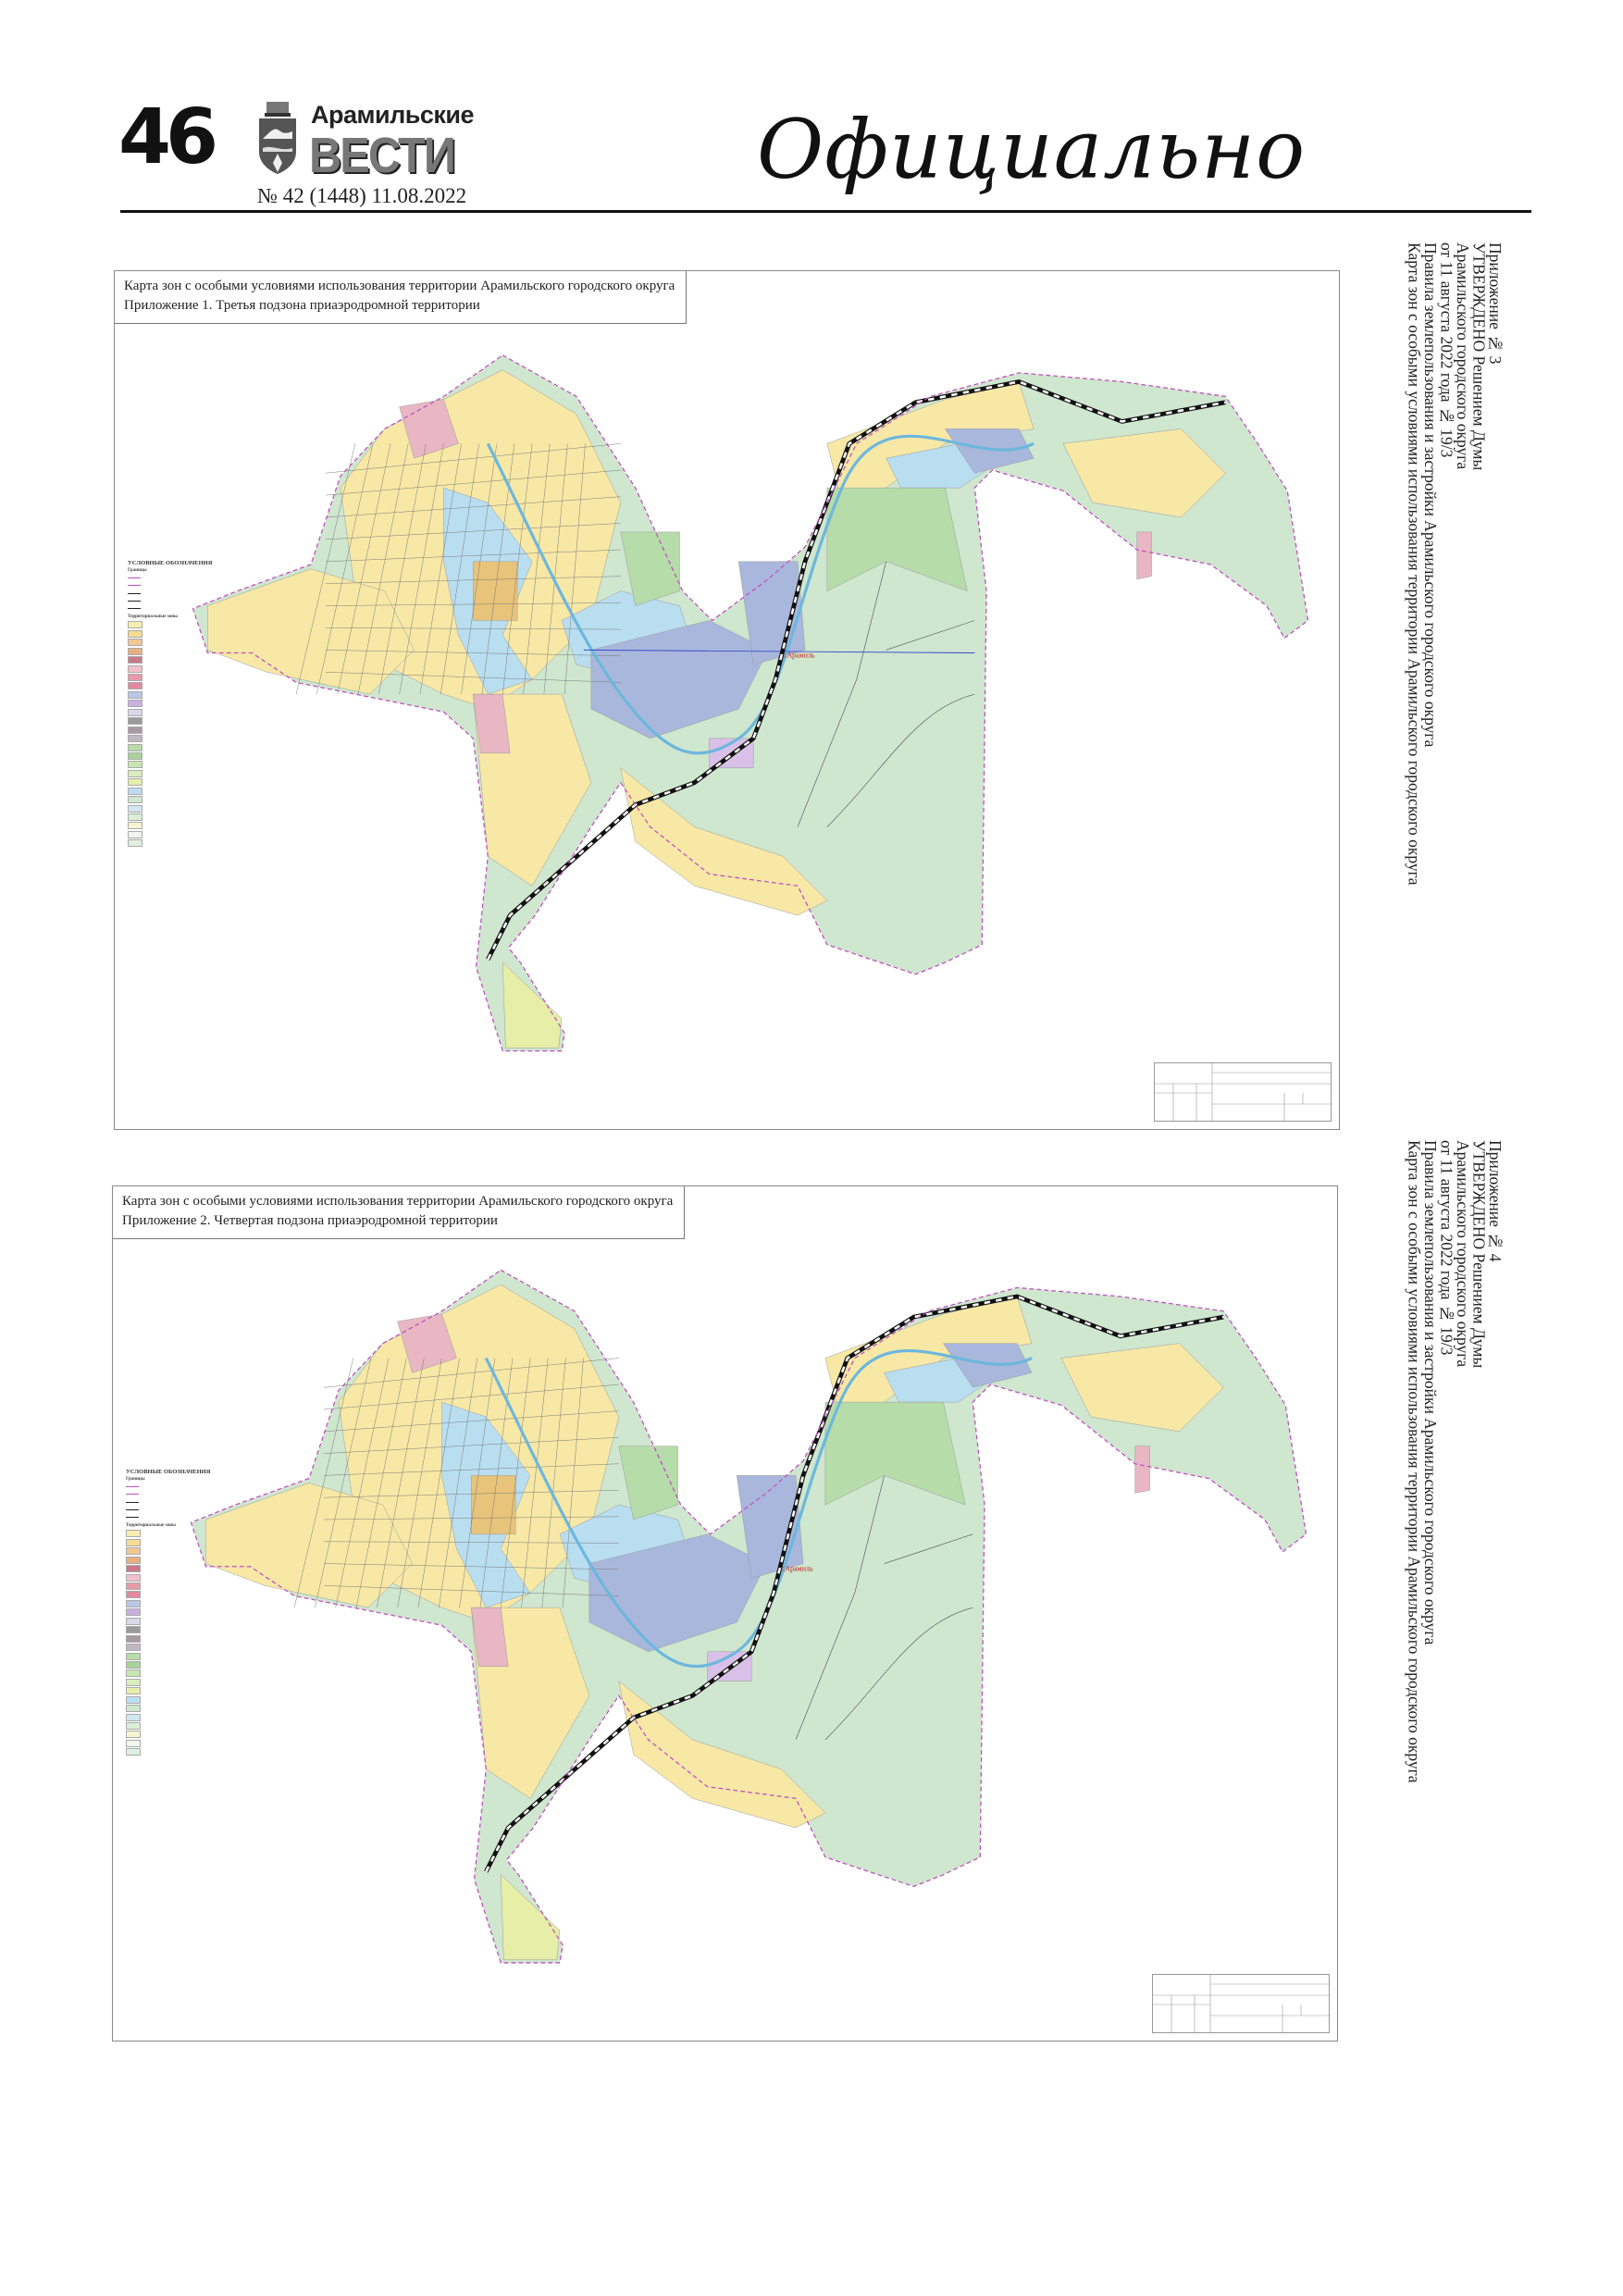  I want to click on place-label: г.Арамиль, so click(797, 1569).